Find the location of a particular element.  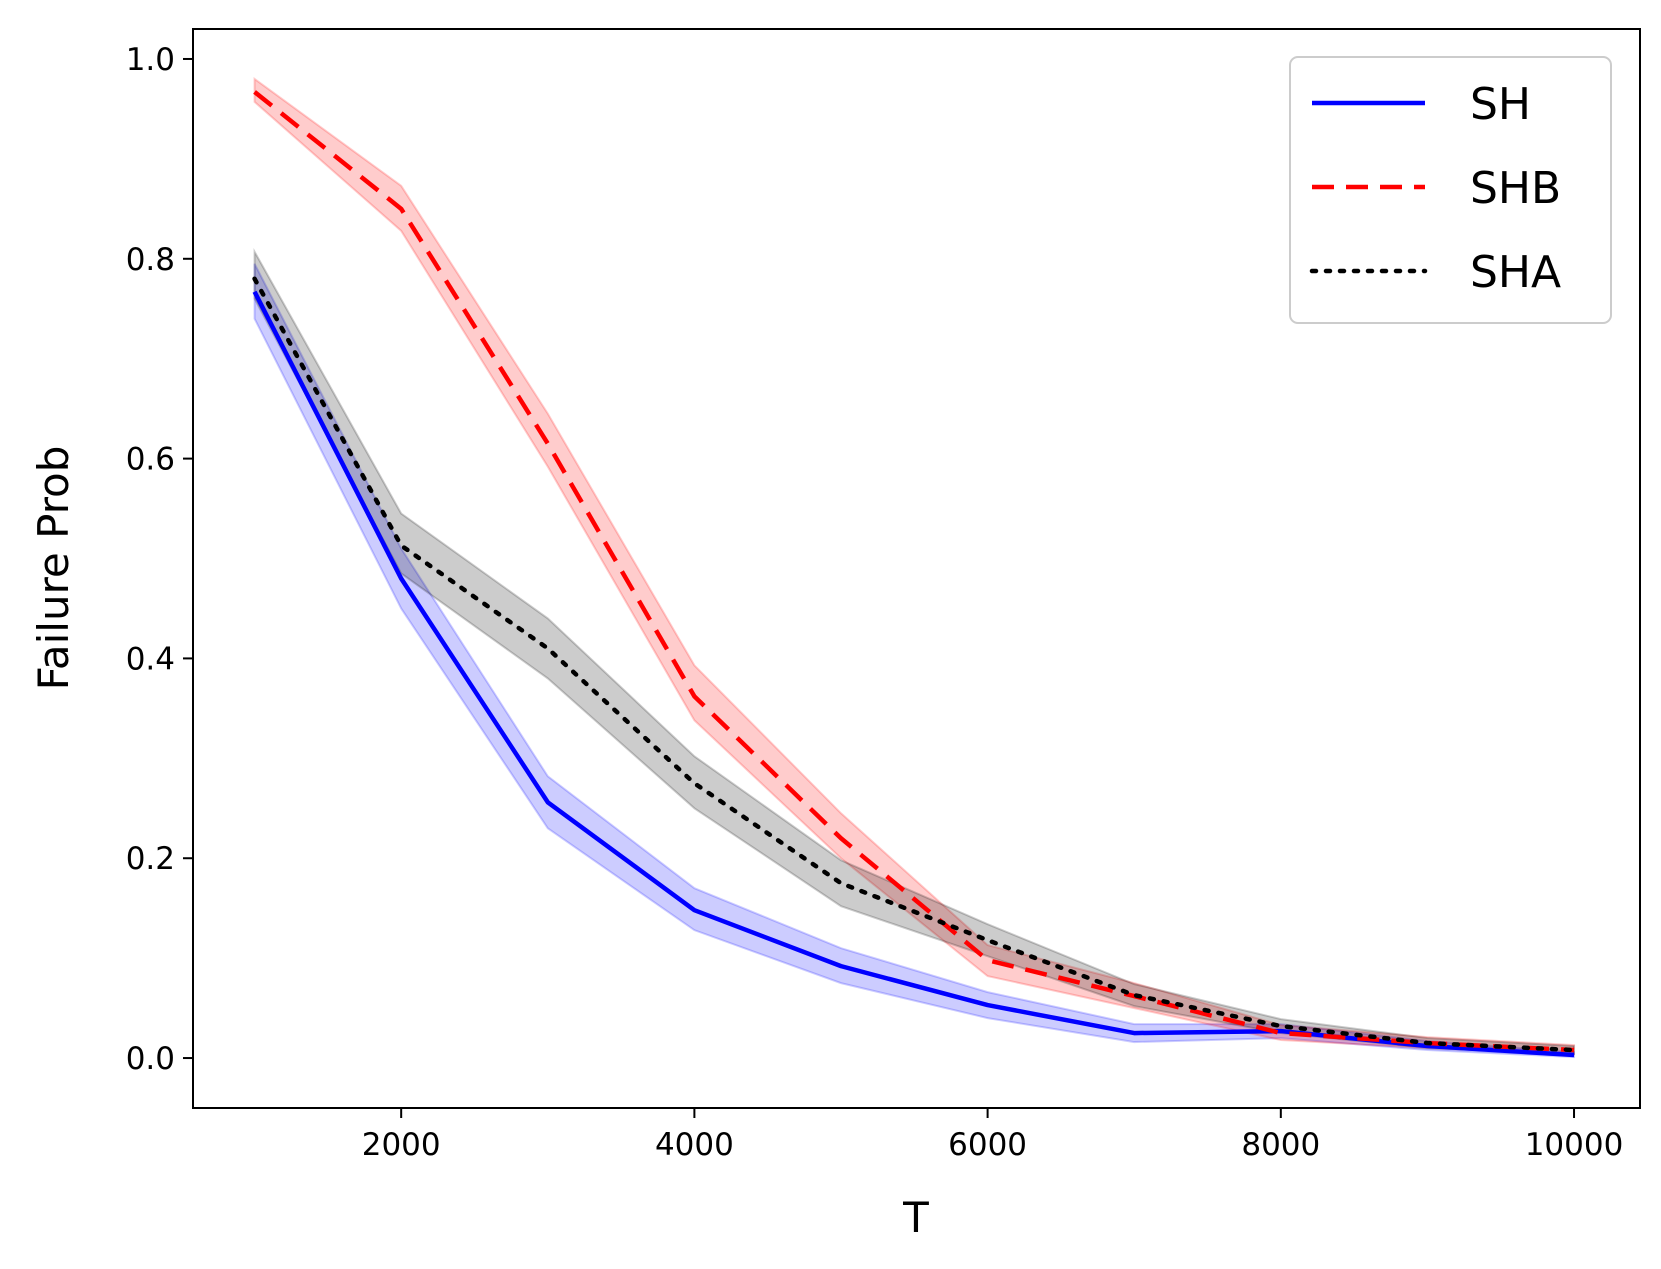

x-tick-label: 4000 is located at coordinates (694, 1145).